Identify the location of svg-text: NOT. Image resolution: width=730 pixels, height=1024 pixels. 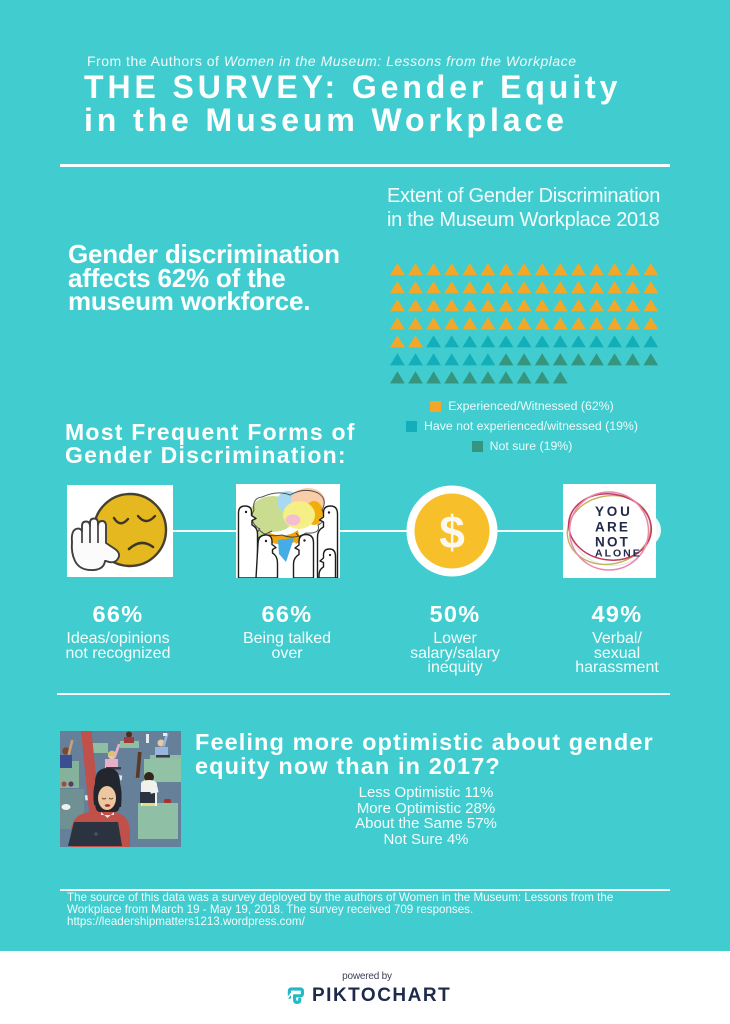
(612, 542).